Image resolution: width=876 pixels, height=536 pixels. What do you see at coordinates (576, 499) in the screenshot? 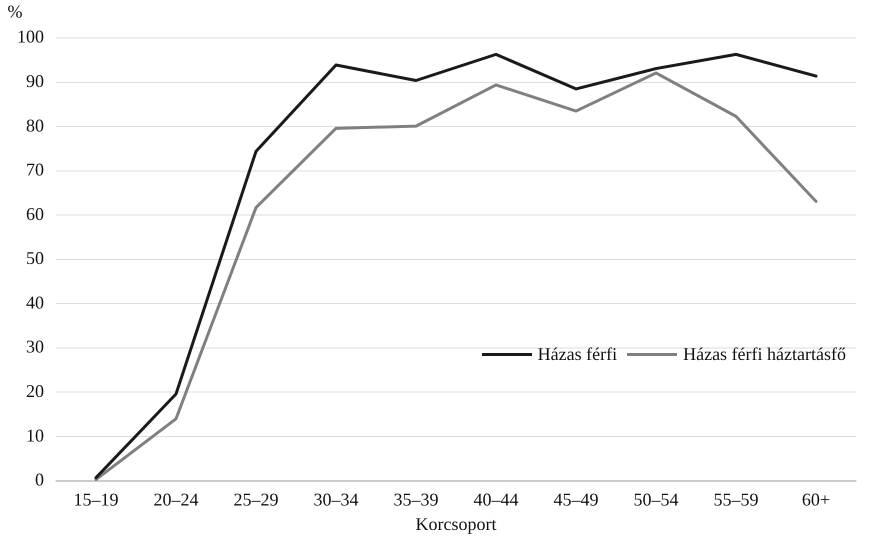
I see `x-tick-label: 45–49` at bounding box center [576, 499].